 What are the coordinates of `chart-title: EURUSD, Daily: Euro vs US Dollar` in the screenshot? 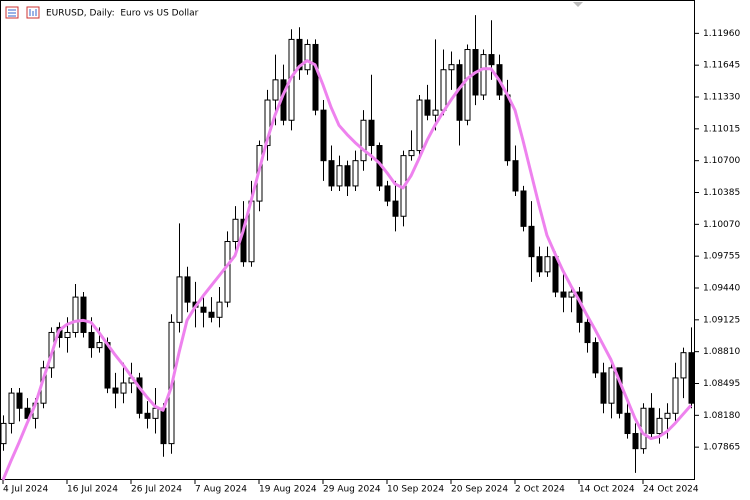 It's located at (122, 14).